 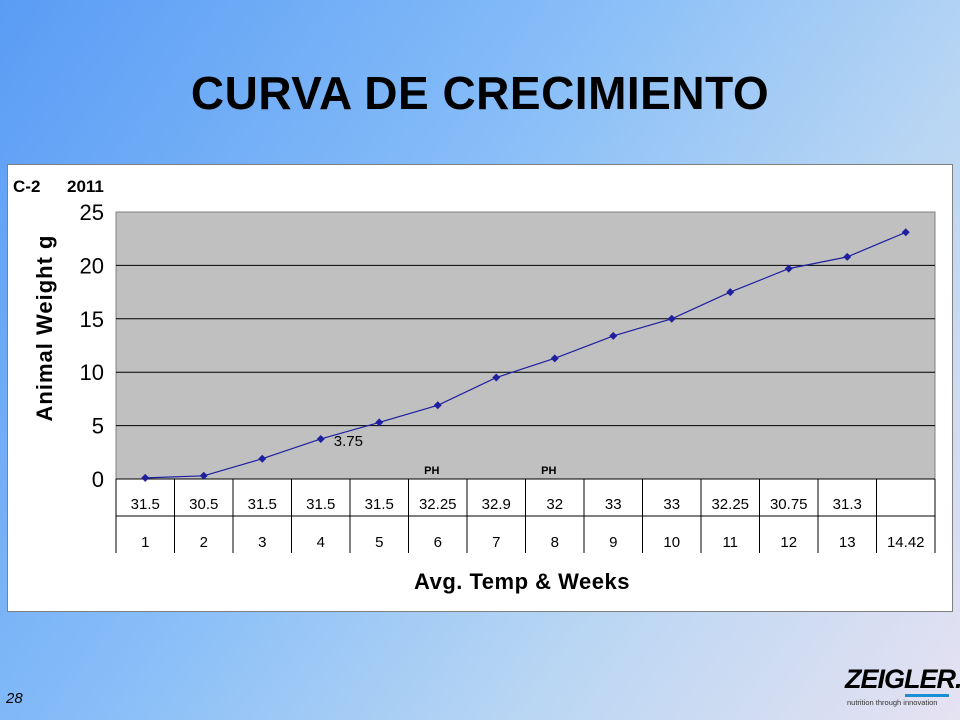 I want to click on table-temp-cell: 31.3, so click(x=847, y=504).